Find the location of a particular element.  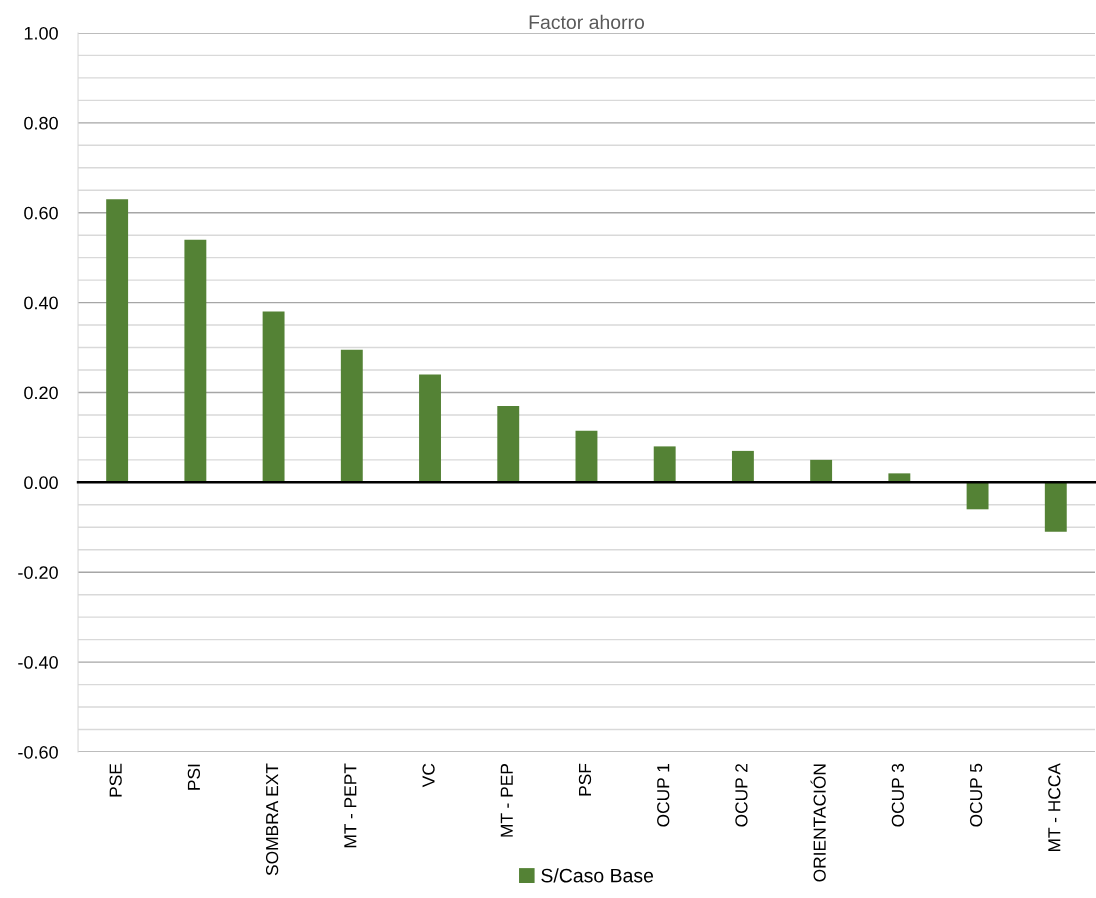

y-tick-label: 0.00 is located at coordinates (41, 483).